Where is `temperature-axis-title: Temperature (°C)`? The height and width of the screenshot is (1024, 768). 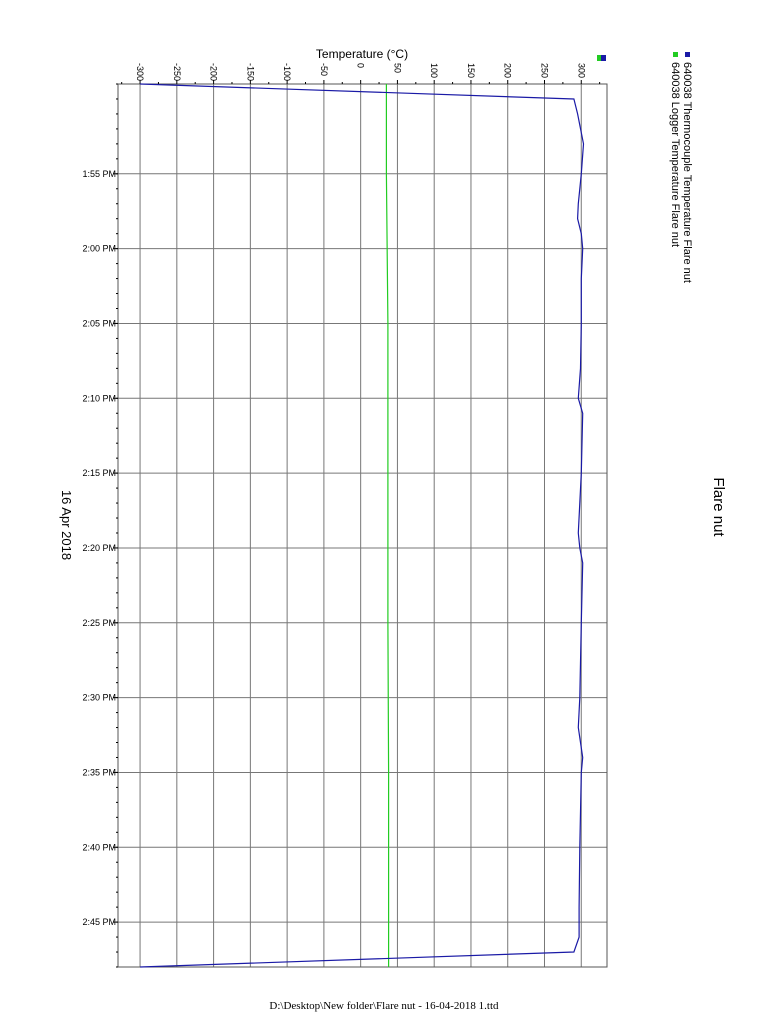 temperature-axis-title: Temperature (°C) is located at coordinates (362, 54).